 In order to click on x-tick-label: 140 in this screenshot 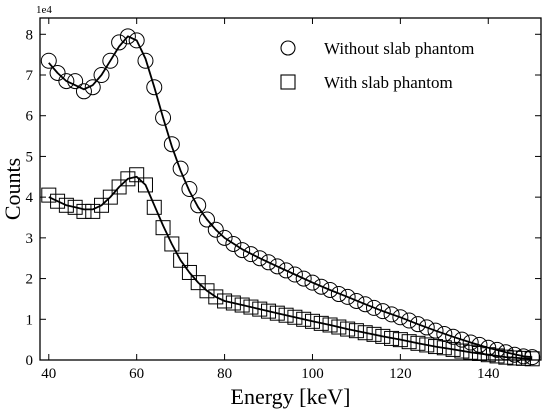, I will do `click(488, 374)`.